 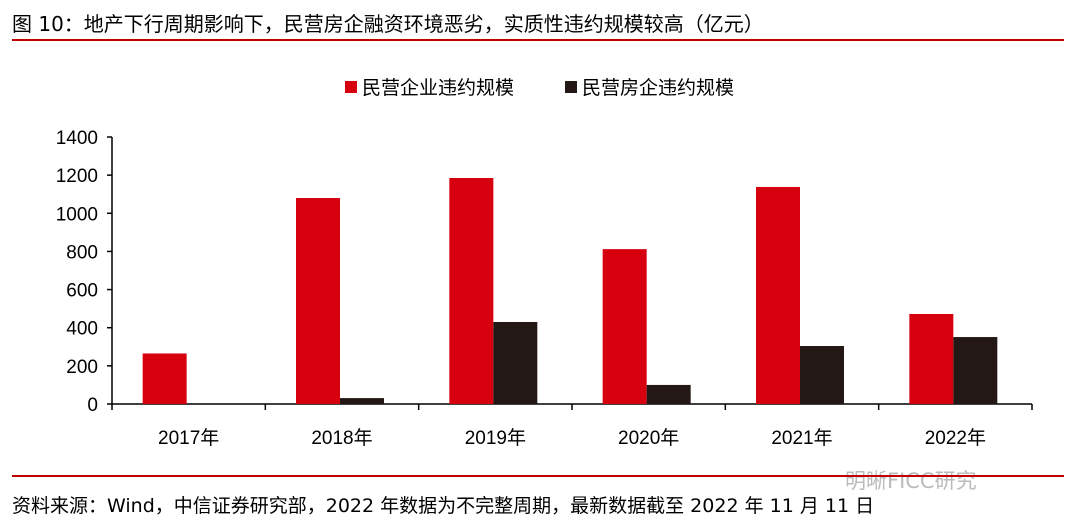 I want to click on y-tick-label: 1200, so click(x=77, y=176).